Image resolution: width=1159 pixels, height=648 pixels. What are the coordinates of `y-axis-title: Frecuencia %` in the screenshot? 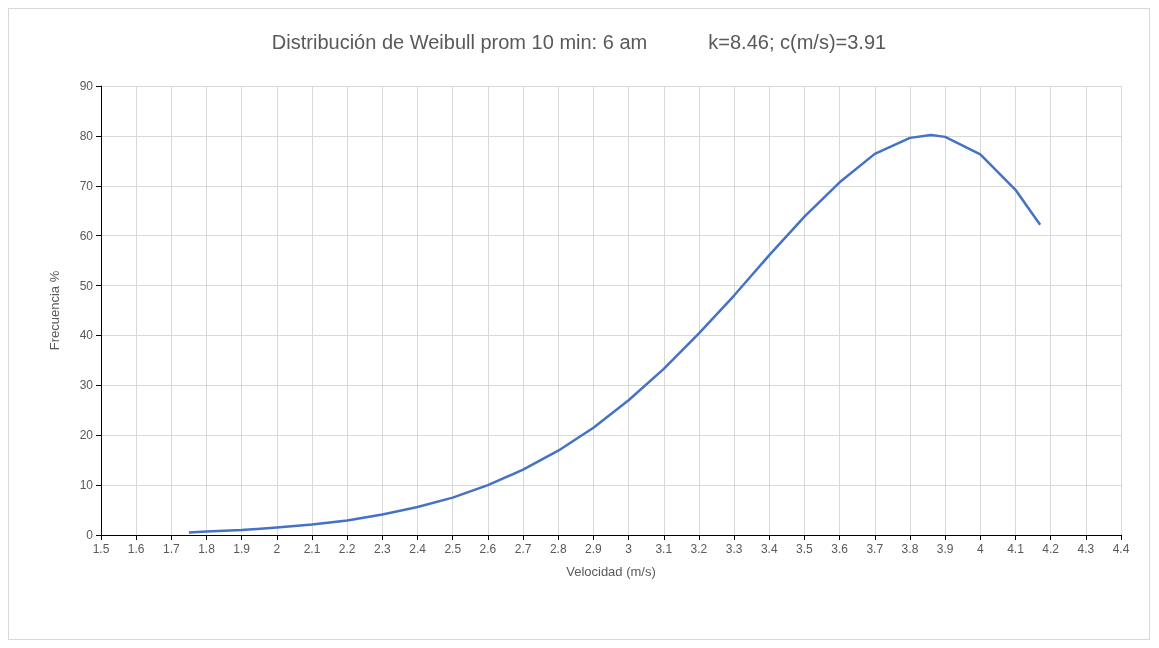 It's located at (54, 310).